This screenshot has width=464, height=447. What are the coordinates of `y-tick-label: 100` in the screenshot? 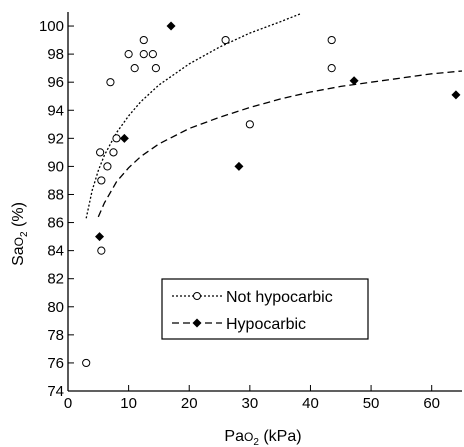 It's located at (51, 26).